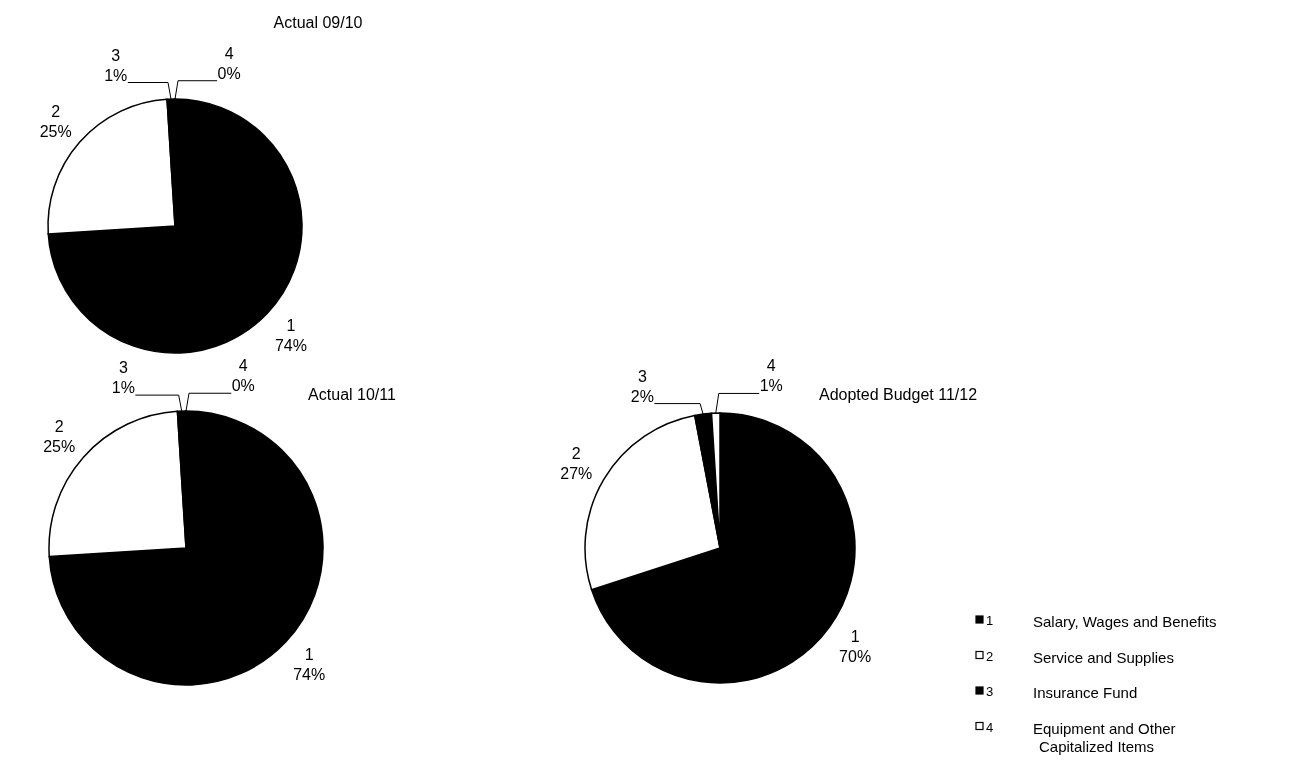 The width and height of the screenshot is (1303, 781). I want to click on text: Insurance Fund, so click(1085, 692).